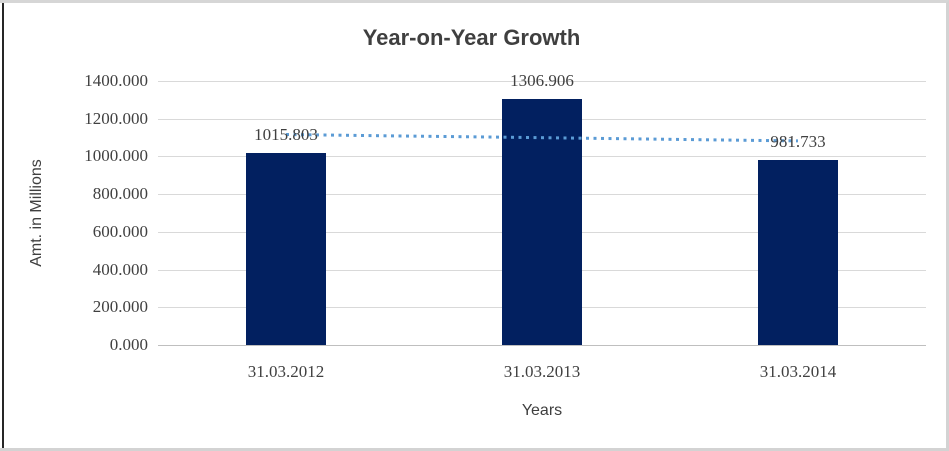 The image size is (949, 451). What do you see at coordinates (116, 118) in the screenshot?
I see `y-axis-tick-label: 1200.000` at bounding box center [116, 118].